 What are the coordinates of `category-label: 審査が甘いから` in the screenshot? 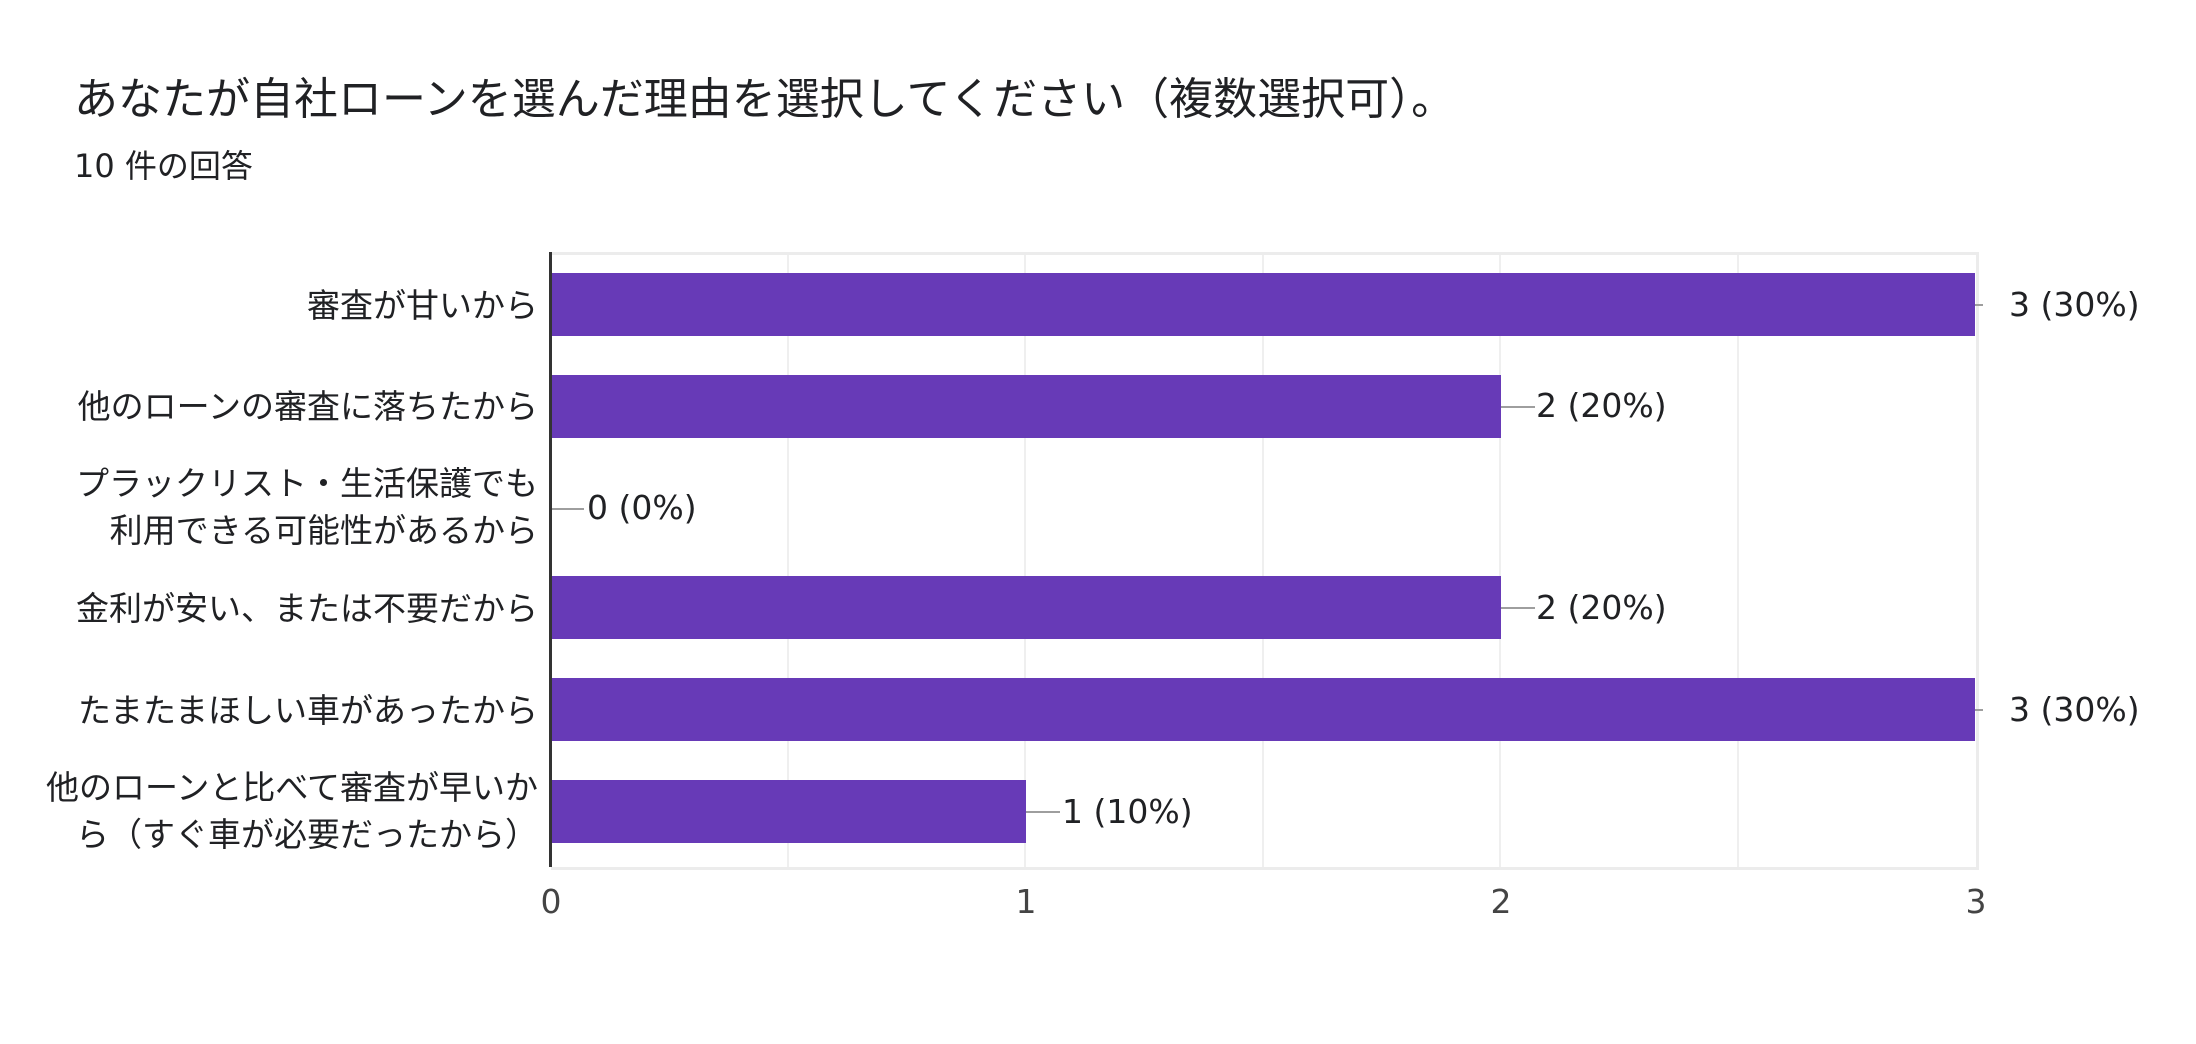 It's located at (422, 305).